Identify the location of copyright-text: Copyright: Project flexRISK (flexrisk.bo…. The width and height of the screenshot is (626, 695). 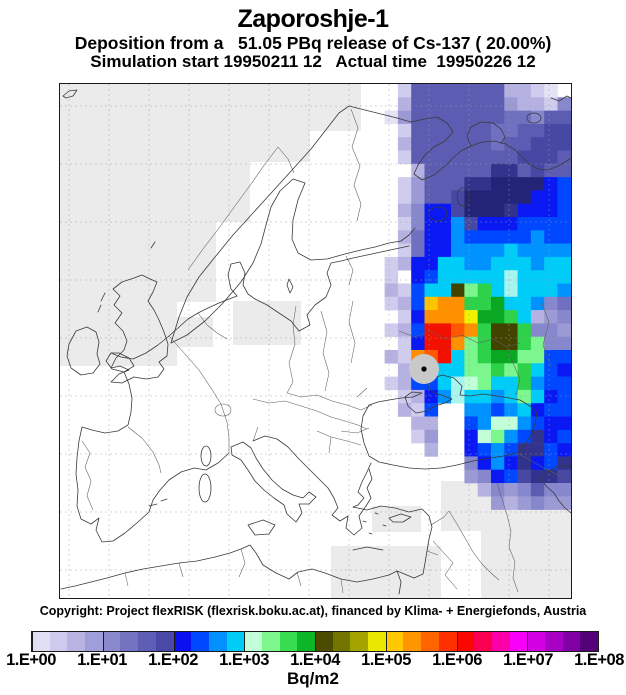
(313, 611).